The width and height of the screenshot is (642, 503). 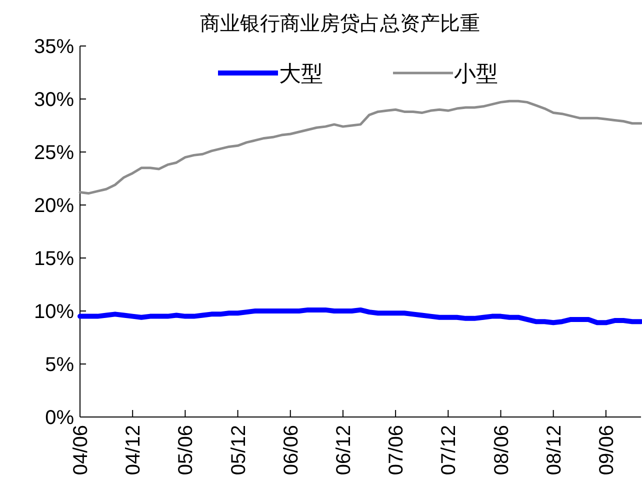 What do you see at coordinates (239, 450) in the screenshot?
I see `x-tick-label: 05/12` at bounding box center [239, 450].